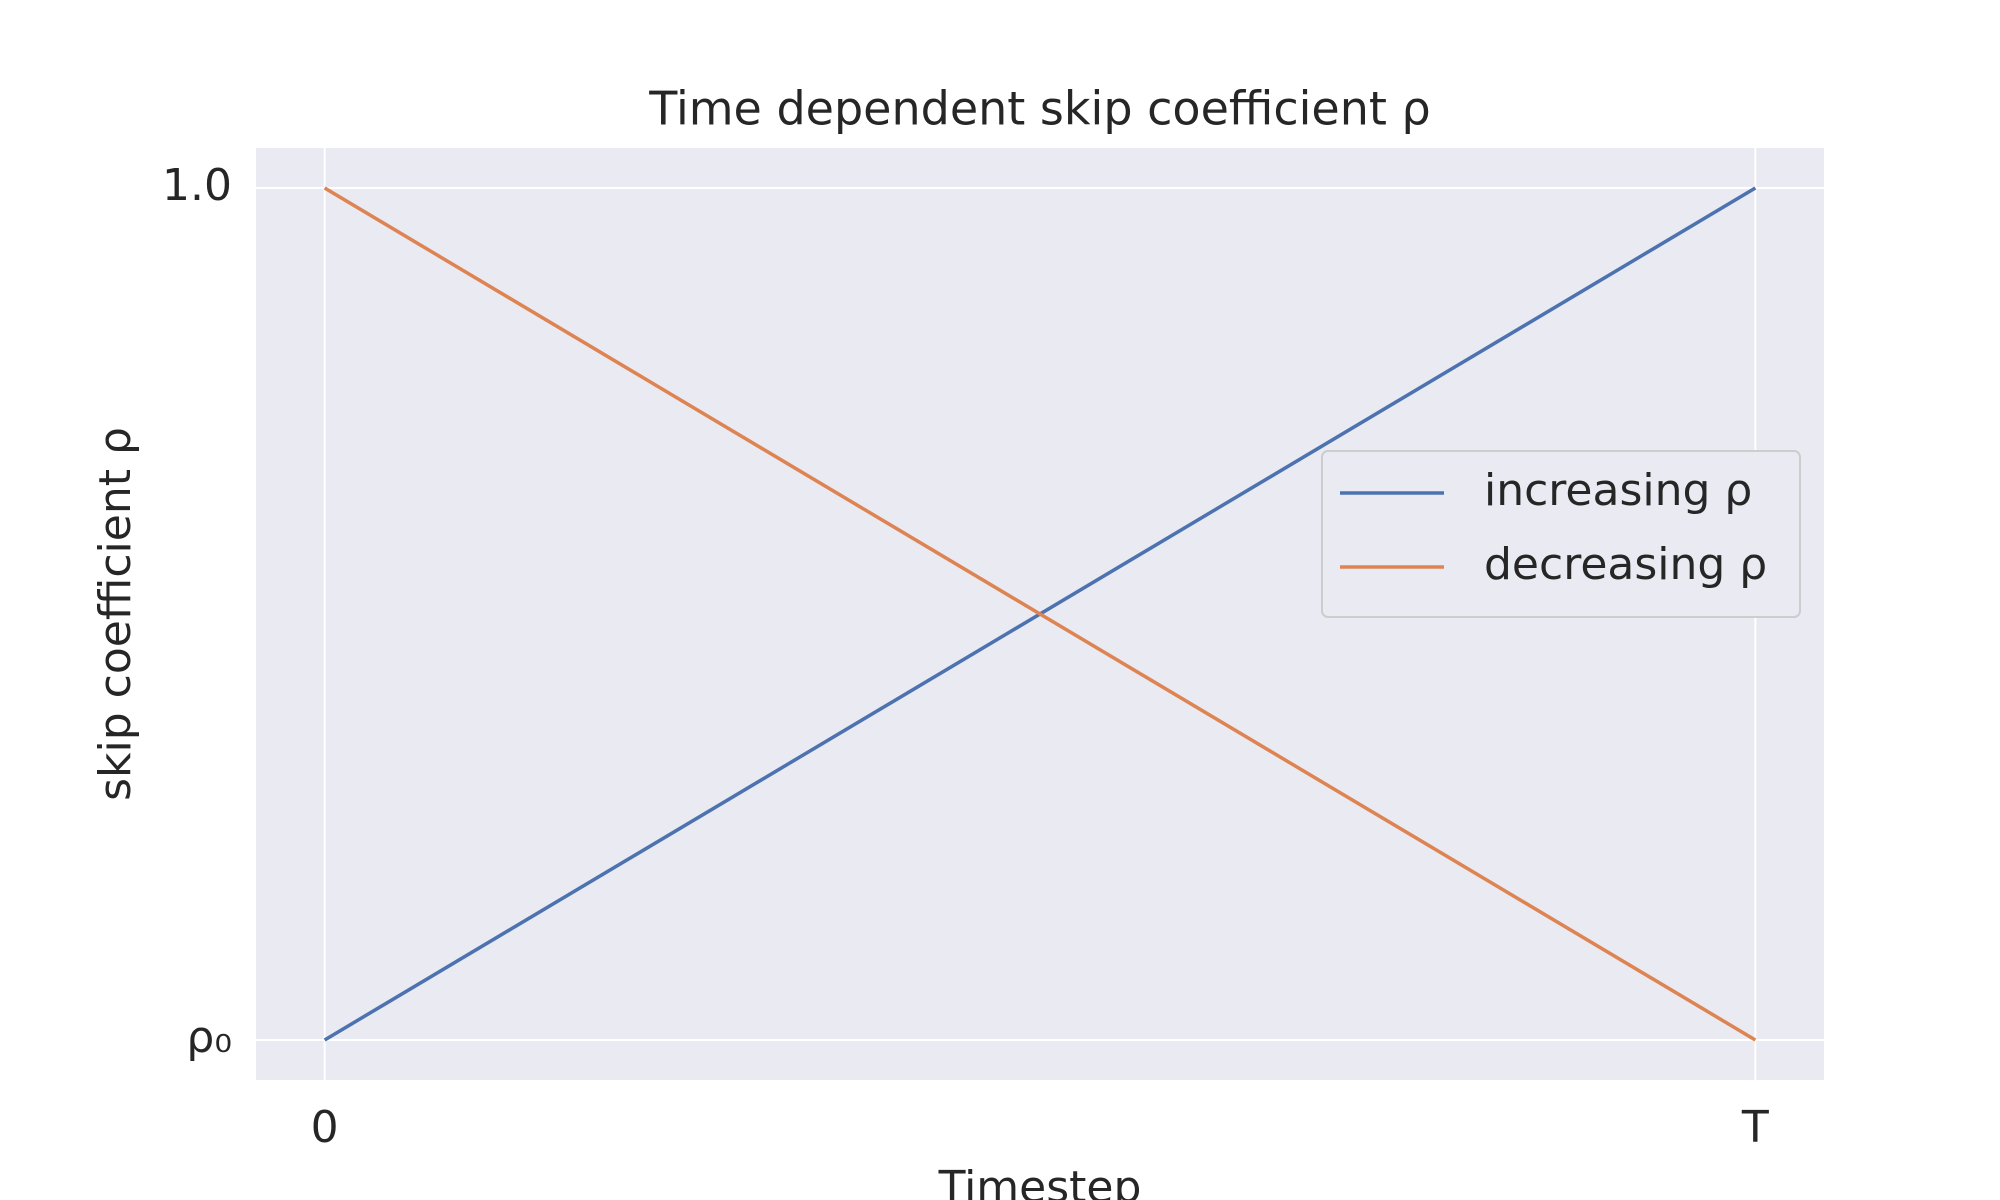  I want to click on legend-label: decreasing ρ, so click(1625, 564).